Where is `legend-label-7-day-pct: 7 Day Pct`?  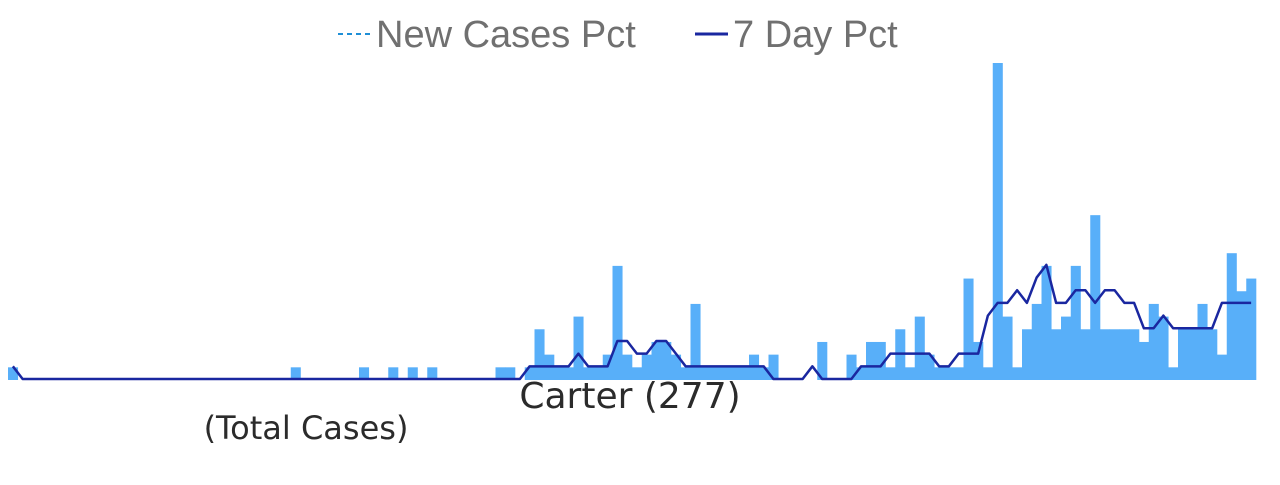
legend-label-7-day-pct: 7 Day Pct is located at coordinates (815, 35).